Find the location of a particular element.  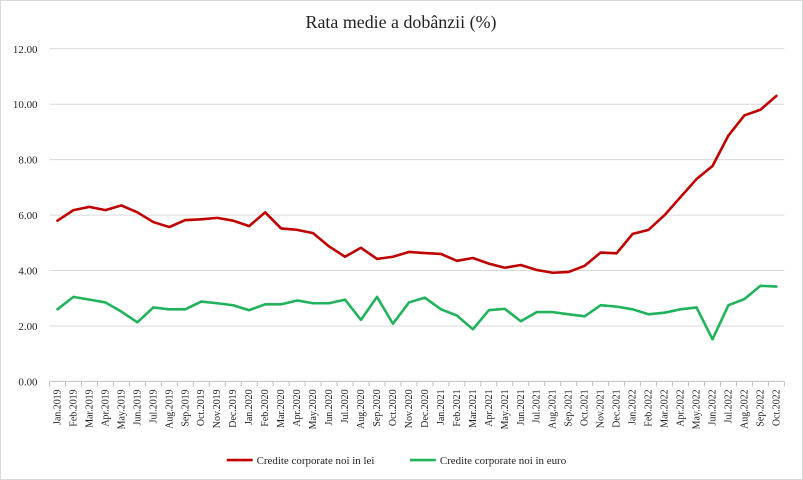

x-tick-label: Mar.2021 is located at coordinates (473, 408).